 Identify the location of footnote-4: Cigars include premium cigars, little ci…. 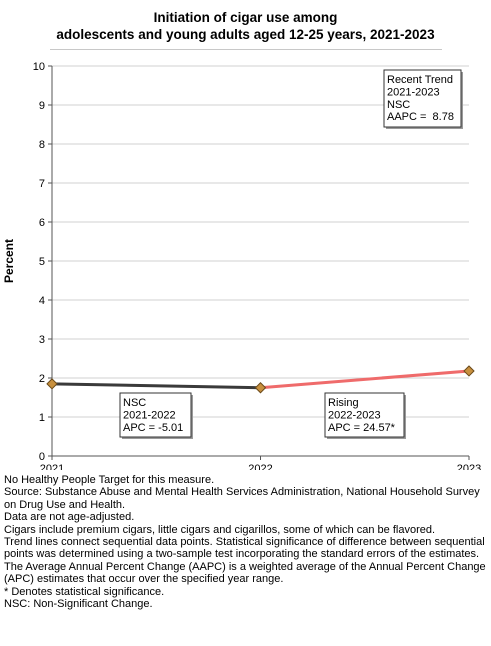
(220, 529).